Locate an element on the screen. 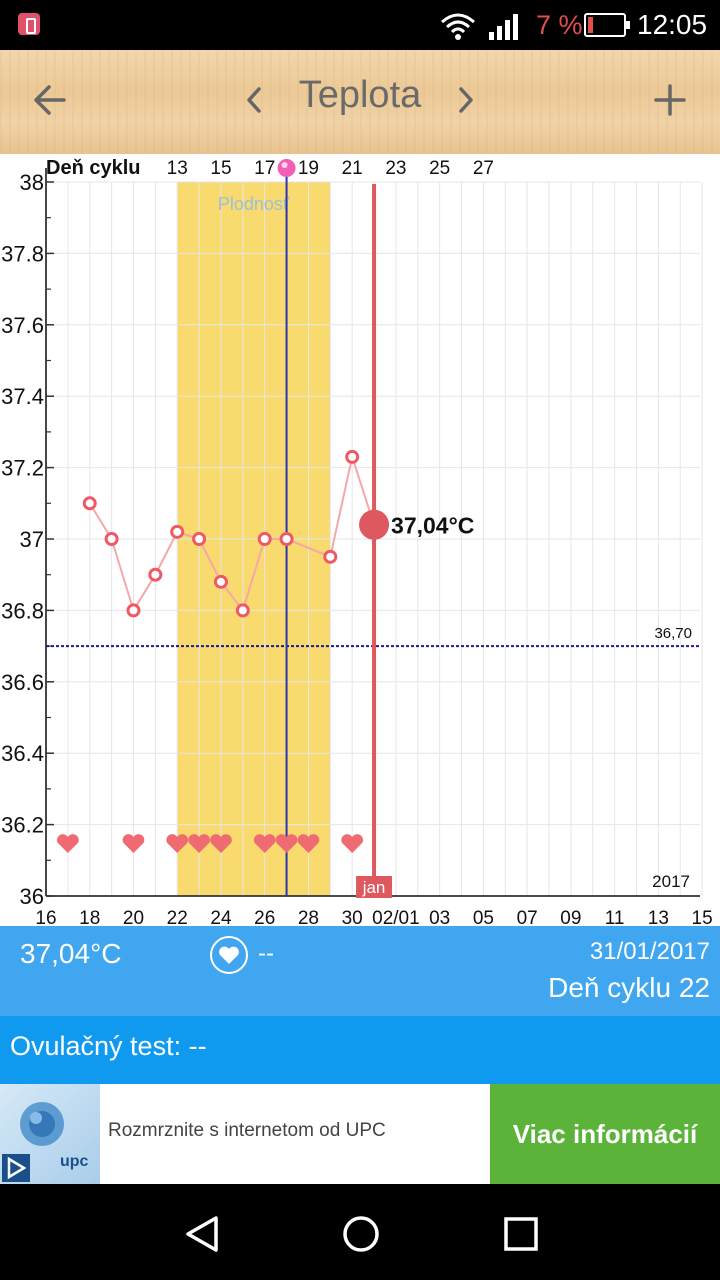  x-tick-label: 11 is located at coordinates (615, 917).